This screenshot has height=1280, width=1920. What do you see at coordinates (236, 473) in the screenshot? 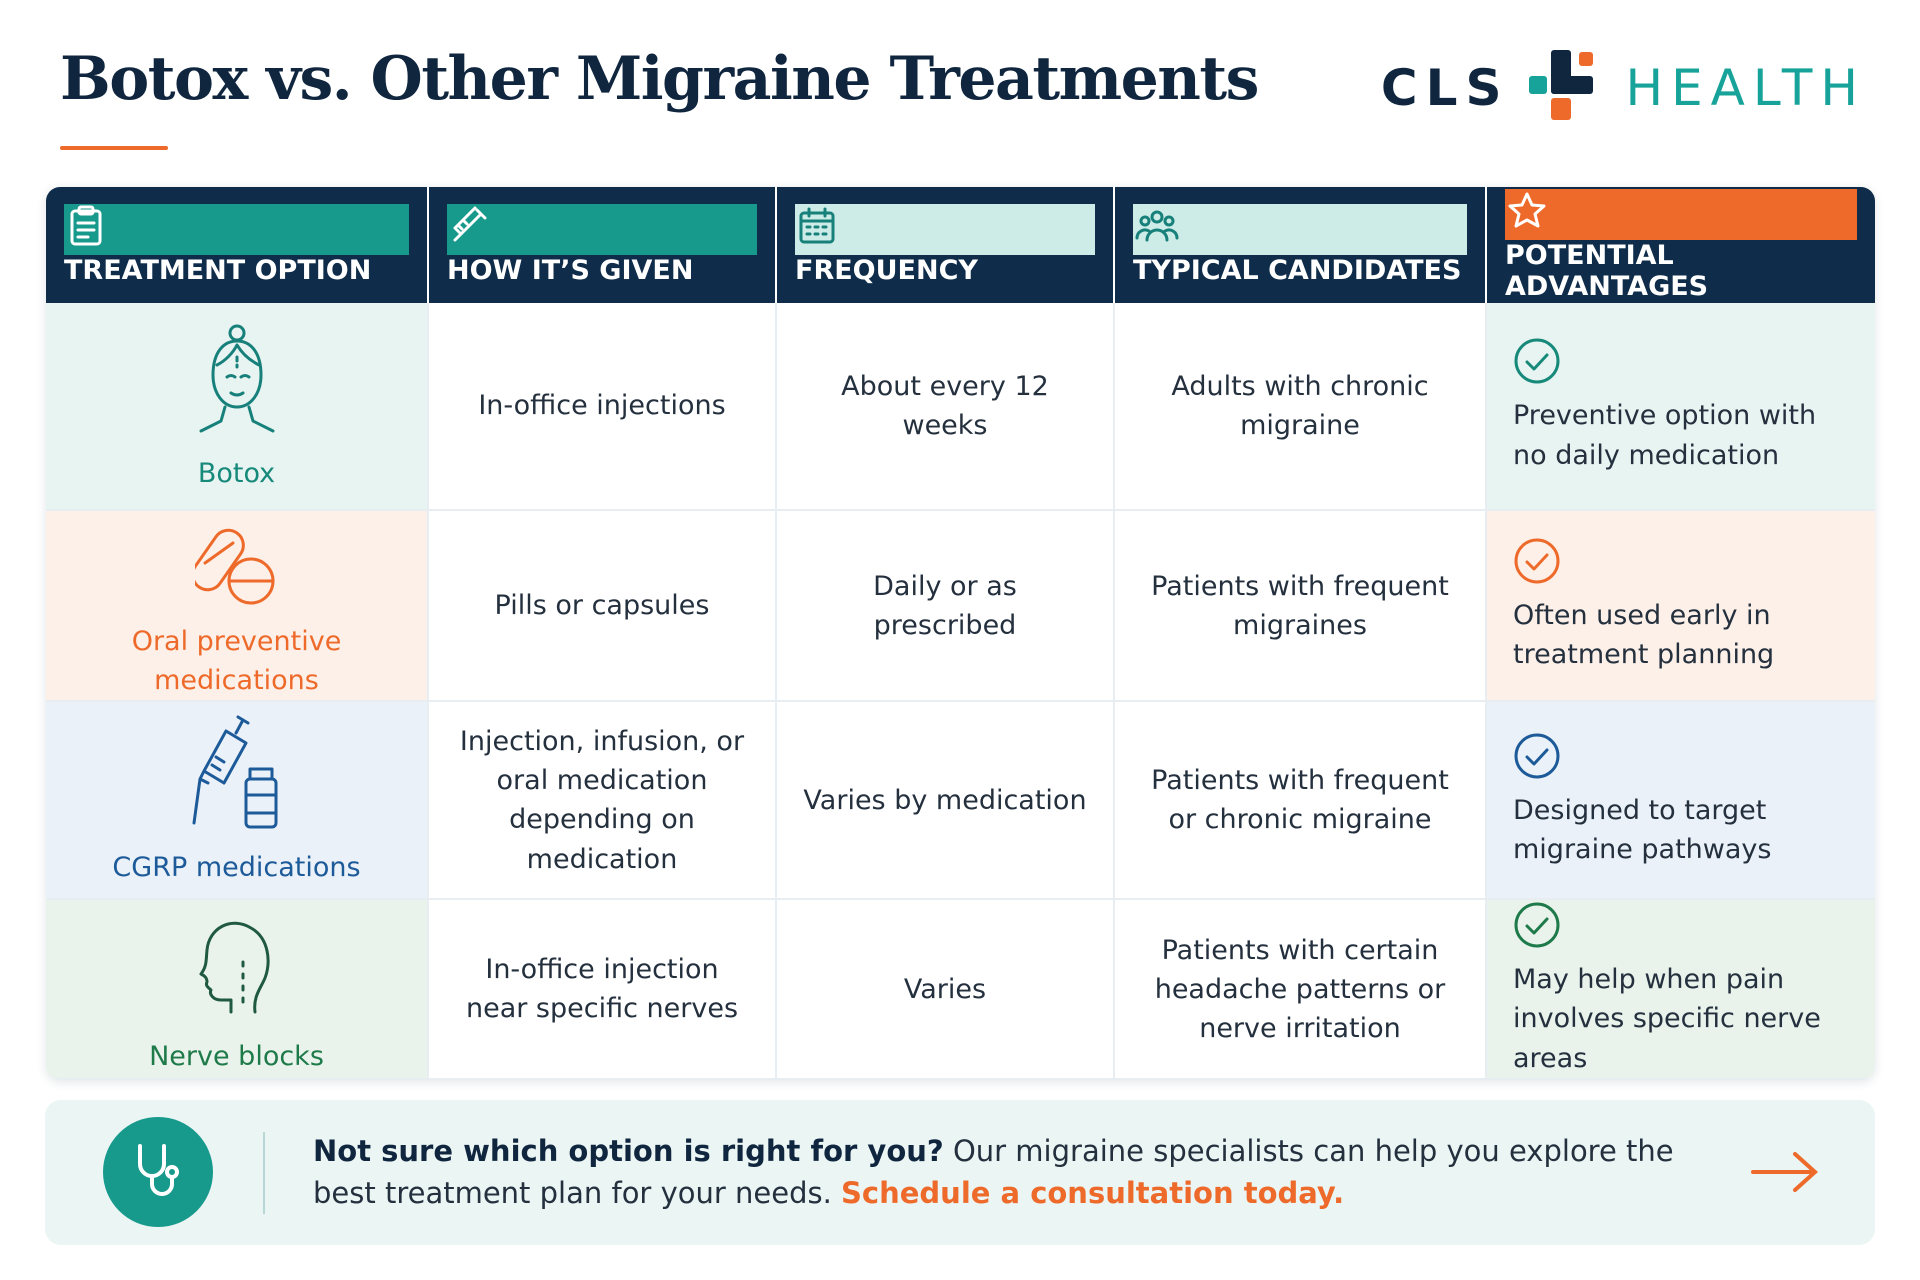
I see `treatment-label: Botox` at bounding box center [236, 473].